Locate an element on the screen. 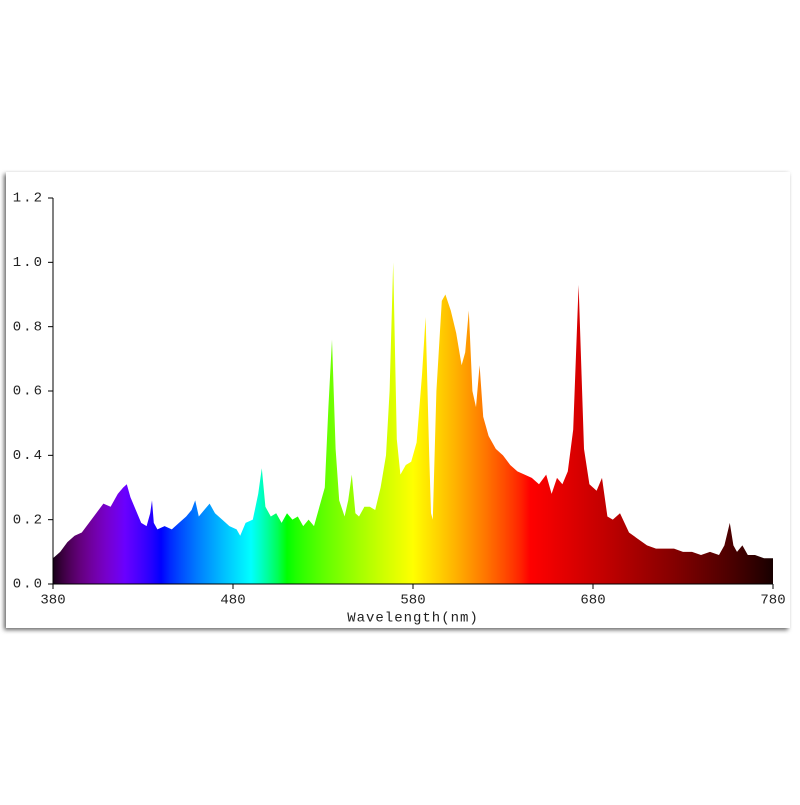 Image resolution: width=800 pixels, height=805 pixels. y-tick-label: 0.4 is located at coordinates (28, 456).